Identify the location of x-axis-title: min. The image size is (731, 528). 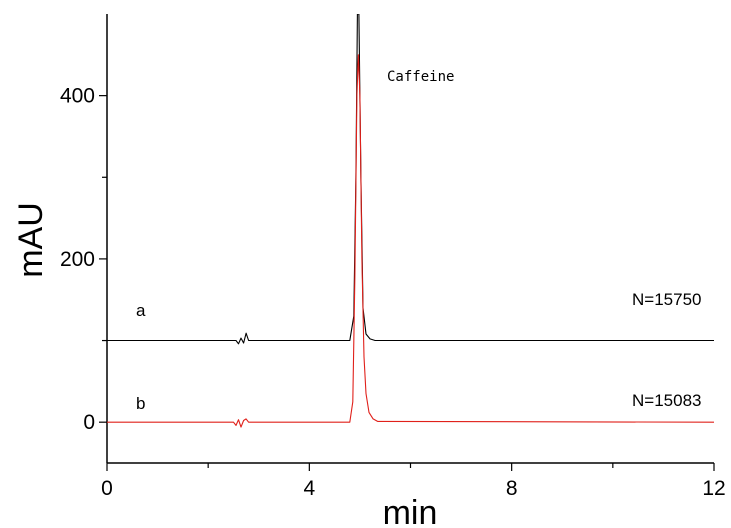
(410, 511).